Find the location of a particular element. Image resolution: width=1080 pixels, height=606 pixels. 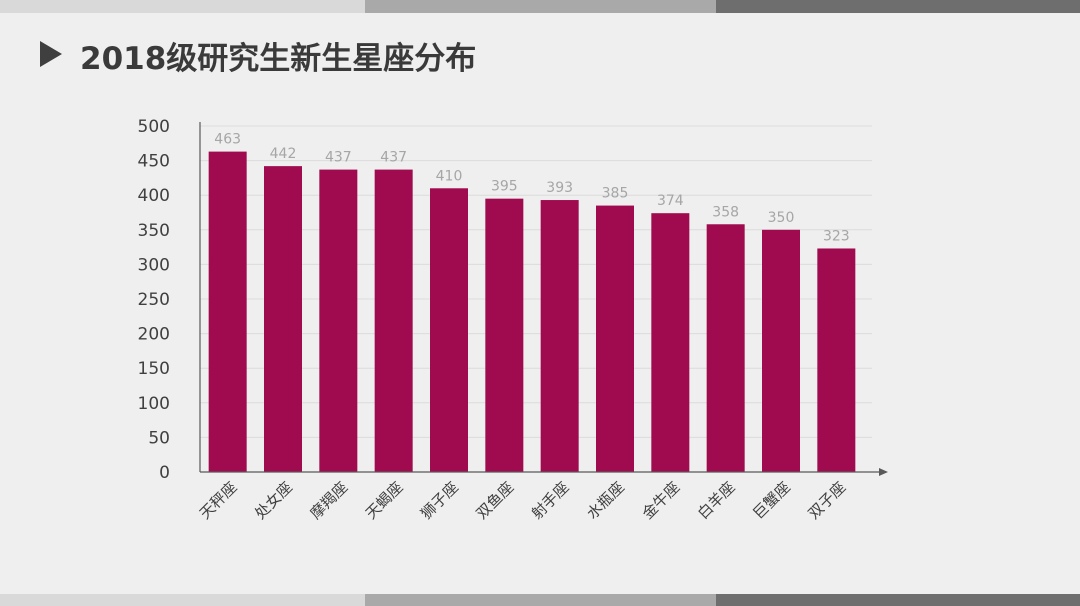

x-tick-label: 处女座 is located at coordinates (273, 500).